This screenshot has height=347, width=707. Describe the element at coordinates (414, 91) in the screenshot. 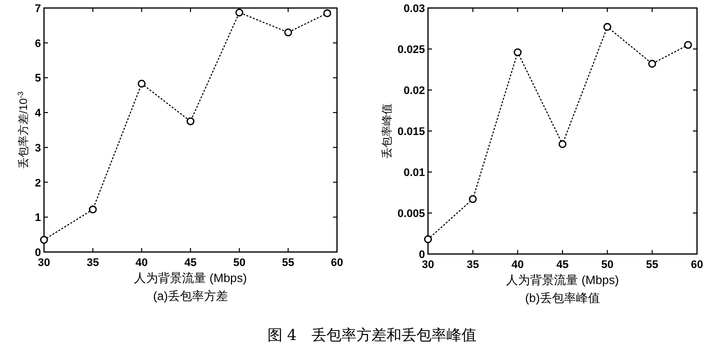

I see `y-tick-label: 0.02` at that location.